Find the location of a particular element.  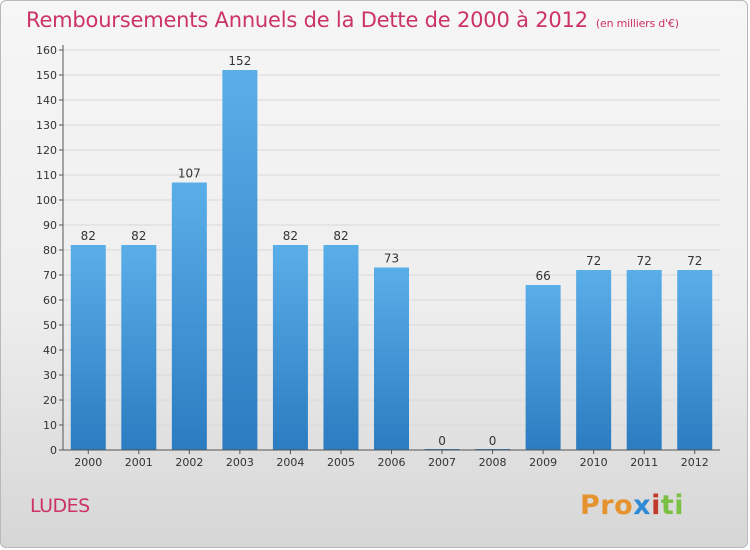

proxiti-logo: Proxiti is located at coordinates (632, 505).